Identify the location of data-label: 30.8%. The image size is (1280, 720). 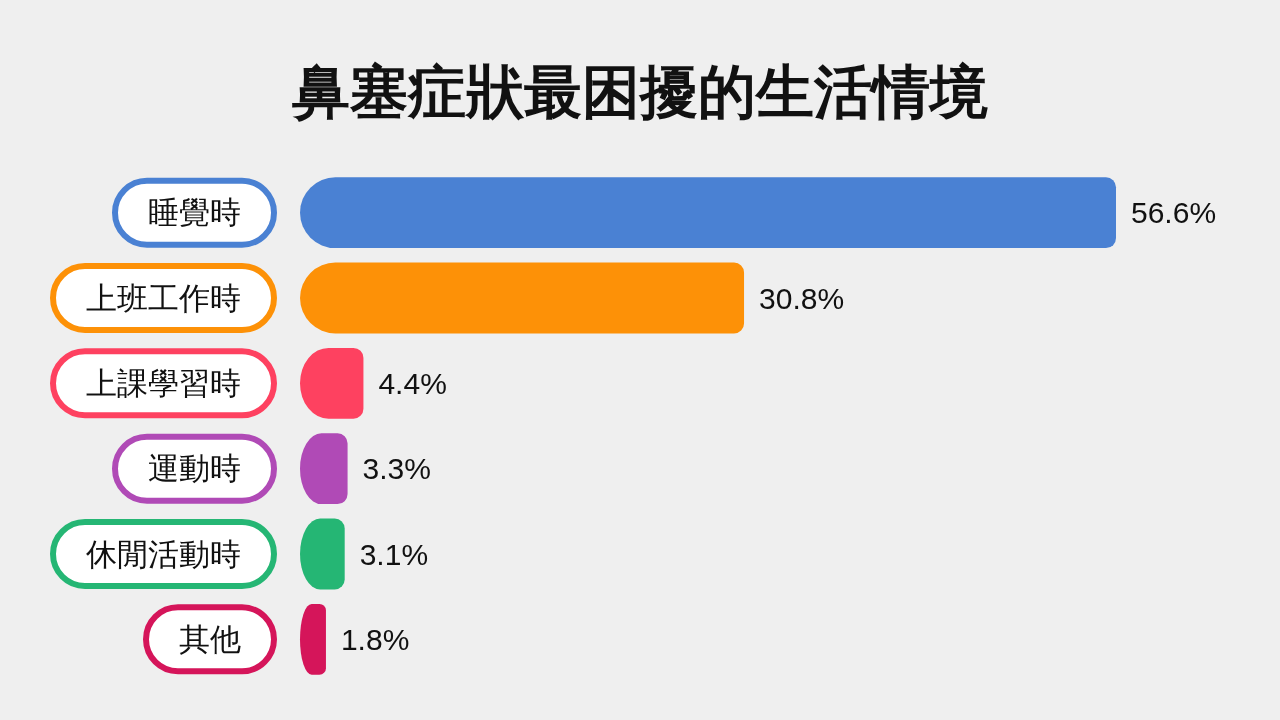
(802, 298).